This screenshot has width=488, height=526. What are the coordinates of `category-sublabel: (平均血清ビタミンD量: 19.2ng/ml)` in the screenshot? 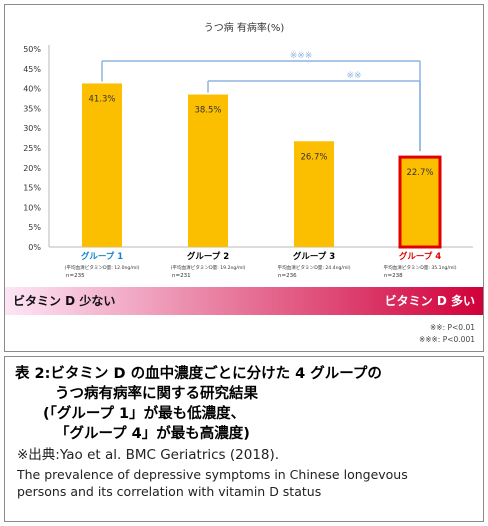 It's located at (208, 267).